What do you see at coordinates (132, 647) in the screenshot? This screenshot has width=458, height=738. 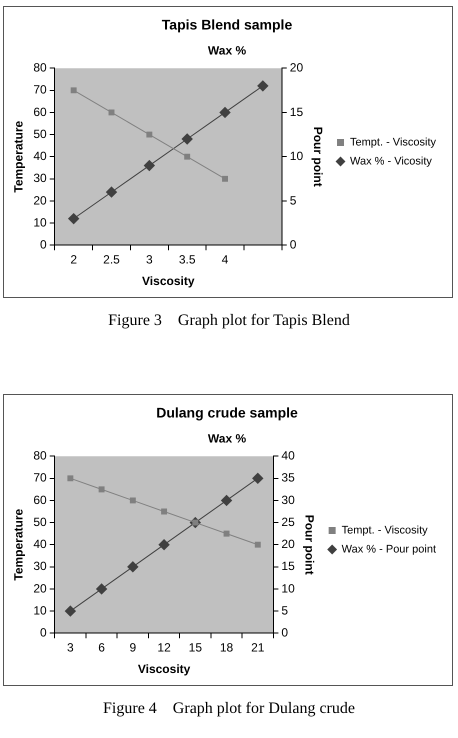 I see `x-tick-label: 9` at bounding box center [132, 647].